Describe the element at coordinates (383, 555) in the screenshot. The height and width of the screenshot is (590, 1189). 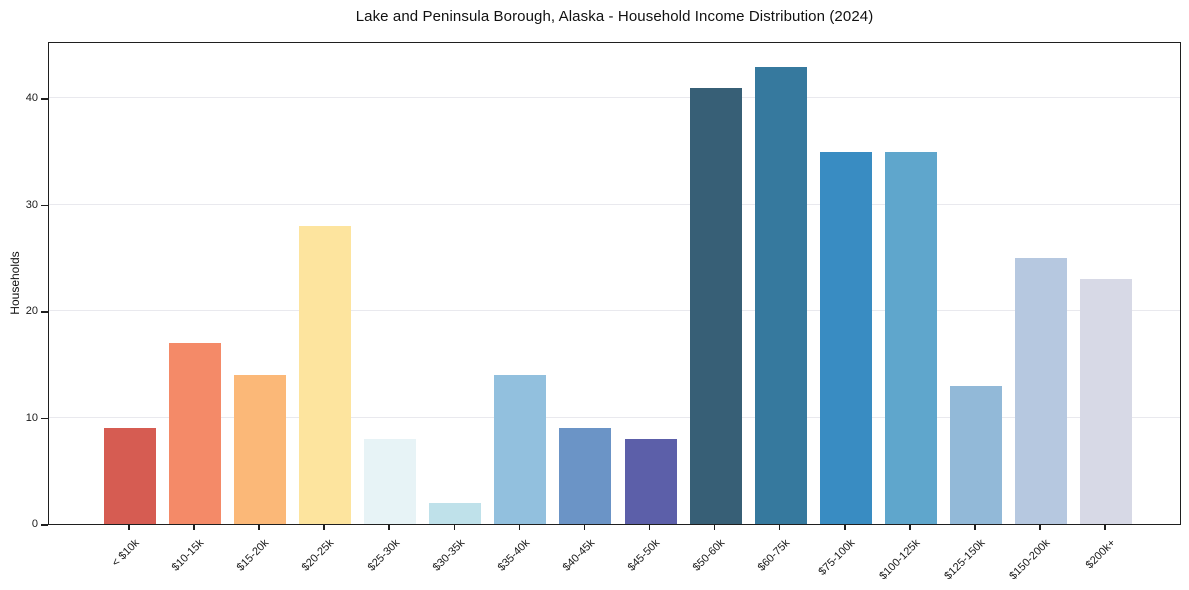
I see `x-tick-label: $25-30k` at that location.